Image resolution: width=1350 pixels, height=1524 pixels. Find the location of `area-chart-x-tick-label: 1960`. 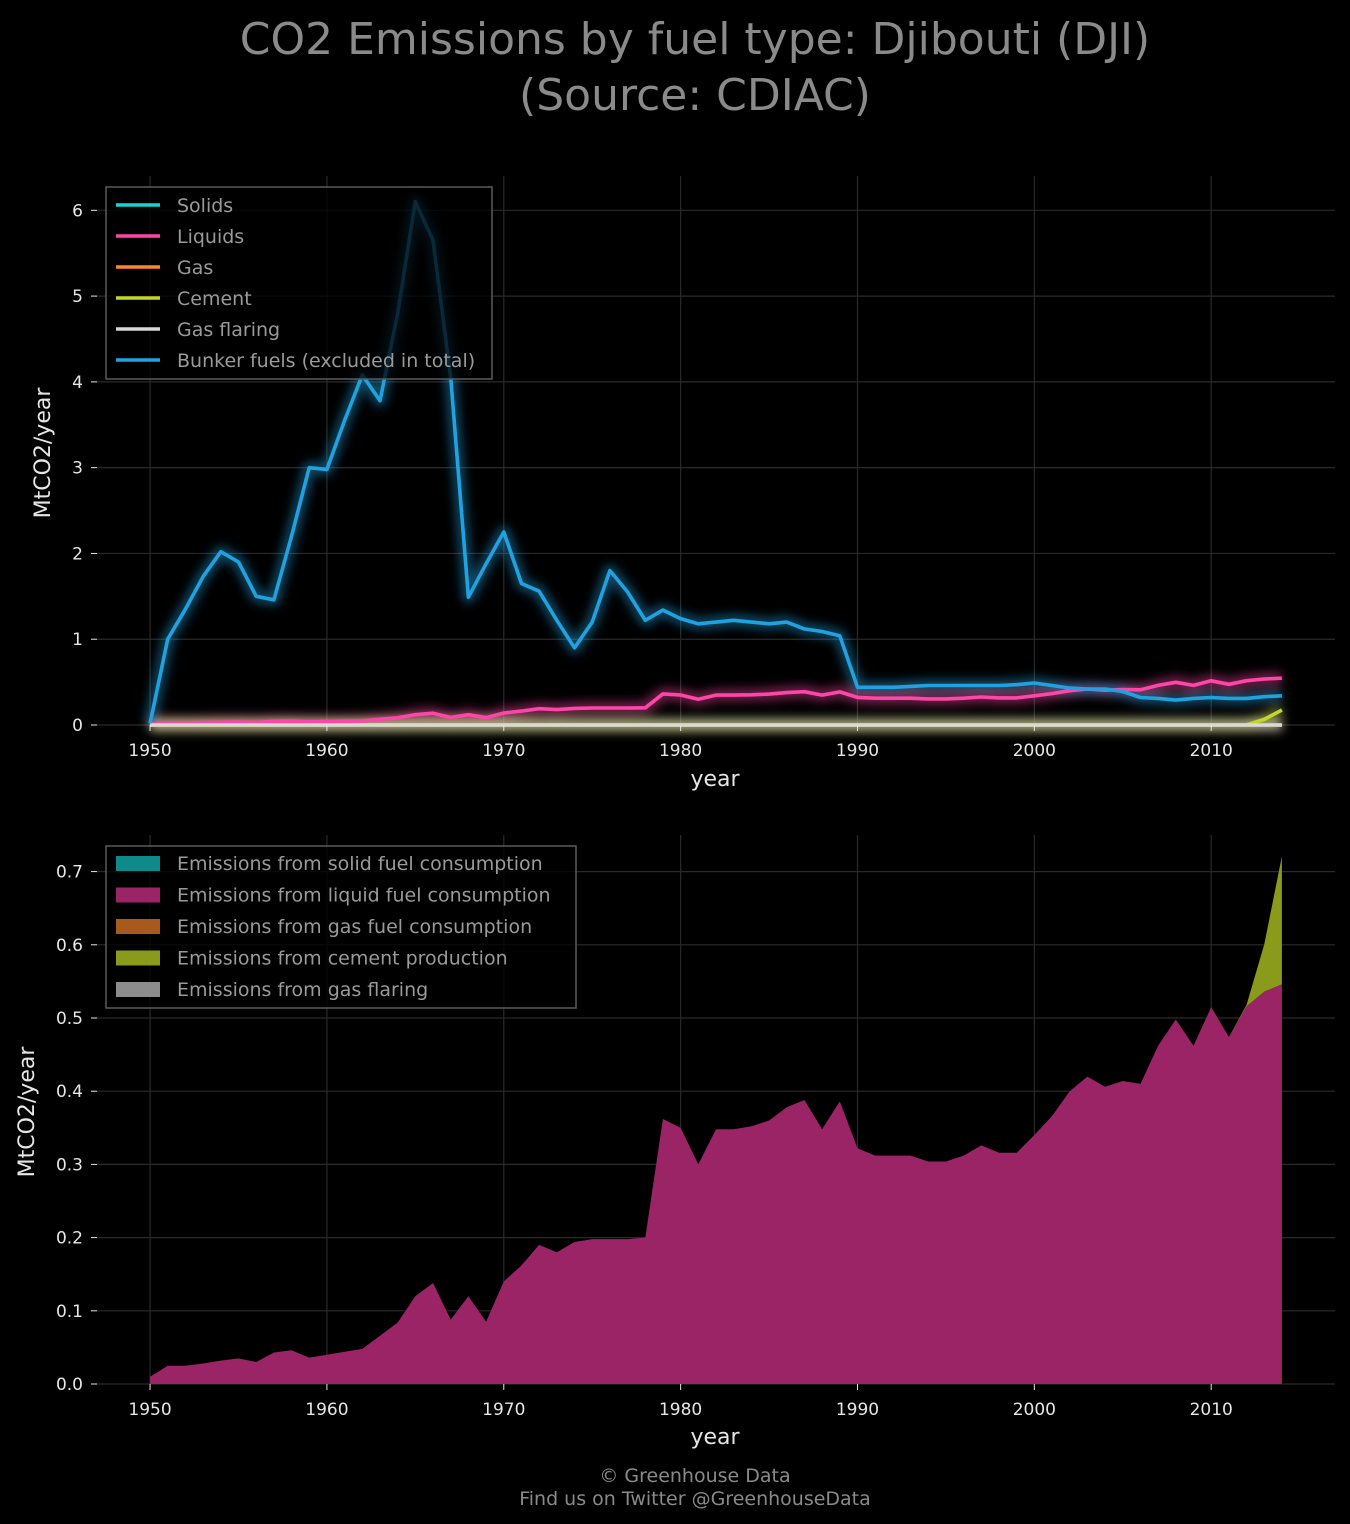

area-chart-x-tick-label: 1960 is located at coordinates (326, 1410).